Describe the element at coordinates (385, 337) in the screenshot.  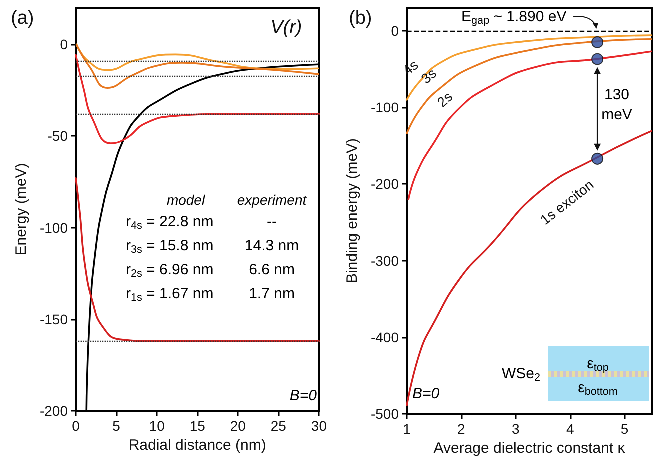
I see `y-tick-label: -400` at that location.